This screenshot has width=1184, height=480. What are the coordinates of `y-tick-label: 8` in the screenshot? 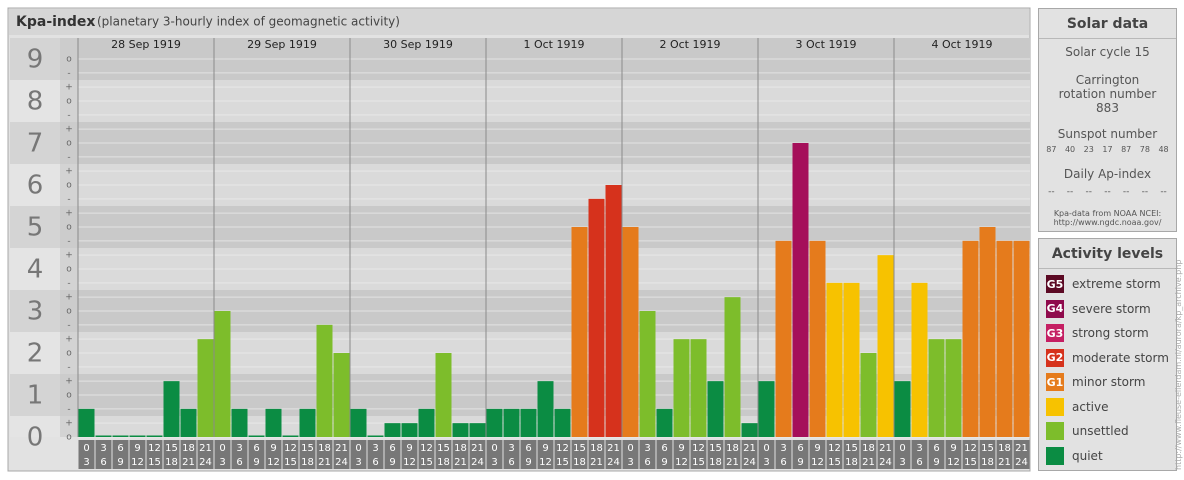 It's located at (35, 102).